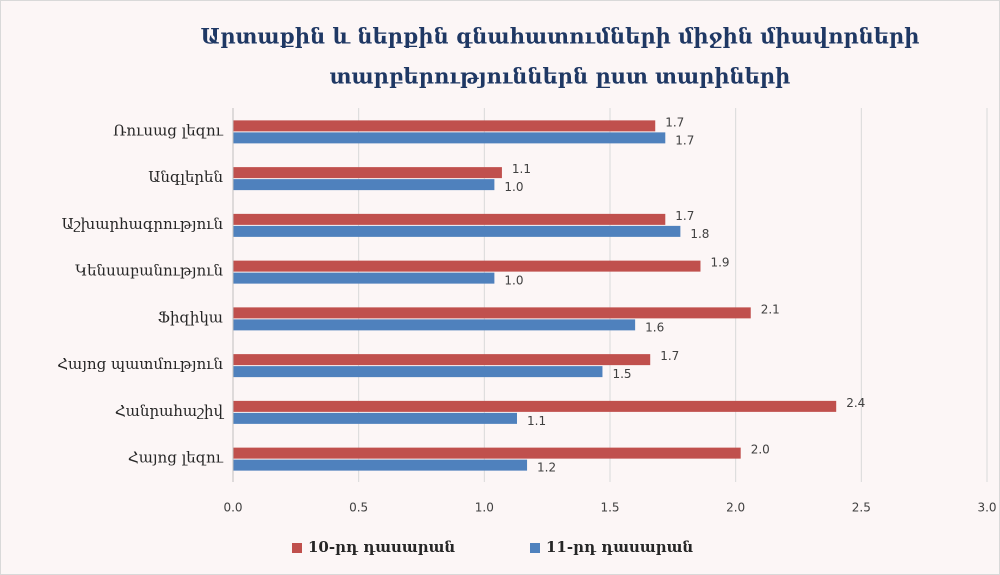  I want to click on y-tick-label: Հայոց լեզու, so click(176, 458).